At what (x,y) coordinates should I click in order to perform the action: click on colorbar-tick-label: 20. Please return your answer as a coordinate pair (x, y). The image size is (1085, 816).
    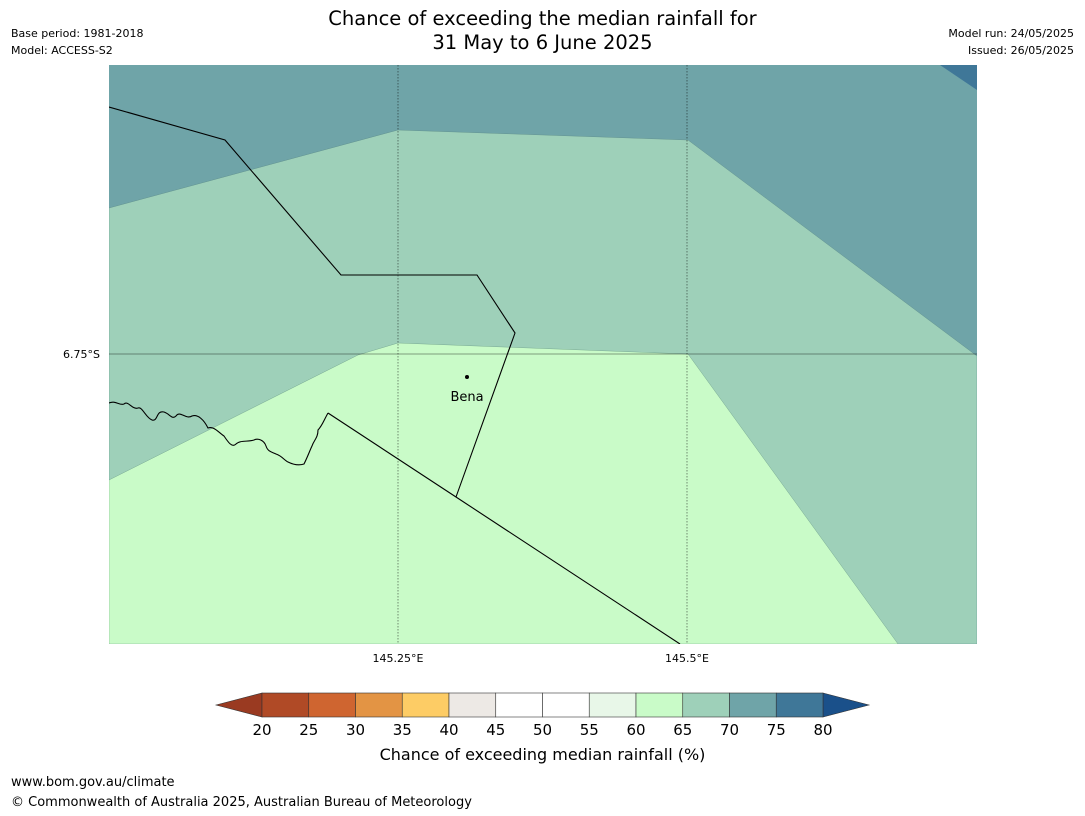
    Looking at the image, I should click on (261, 730).